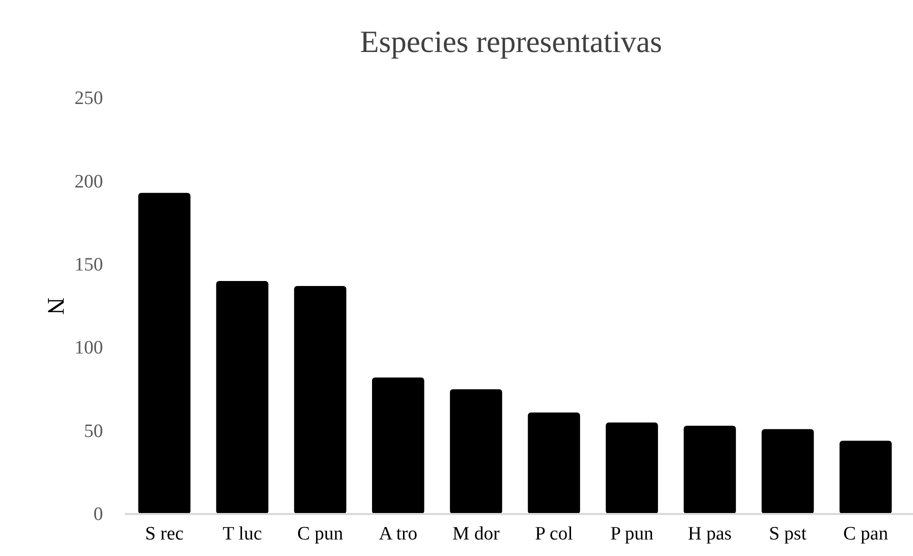 This screenshot has width=913, height=556. I want to click on x-tick-label: P col, so click(554, 533).